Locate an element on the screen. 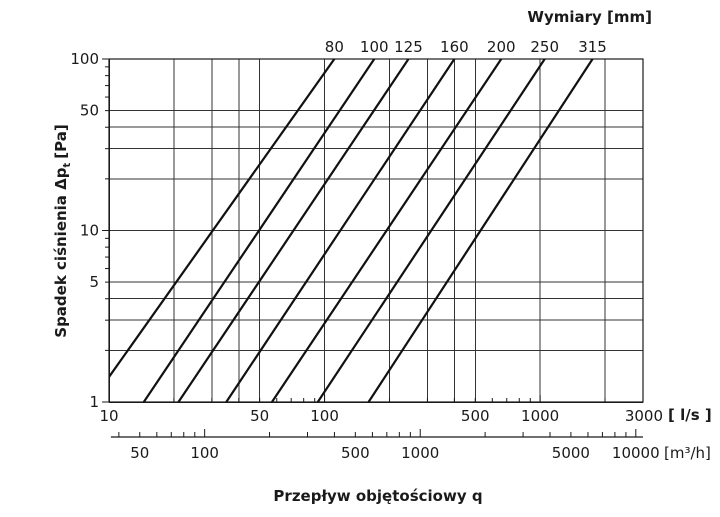 Image resolution: width=720 pixels, height=517 pixels. y-axis-label-unit: [Pa] is located at coordinates (61, 141).